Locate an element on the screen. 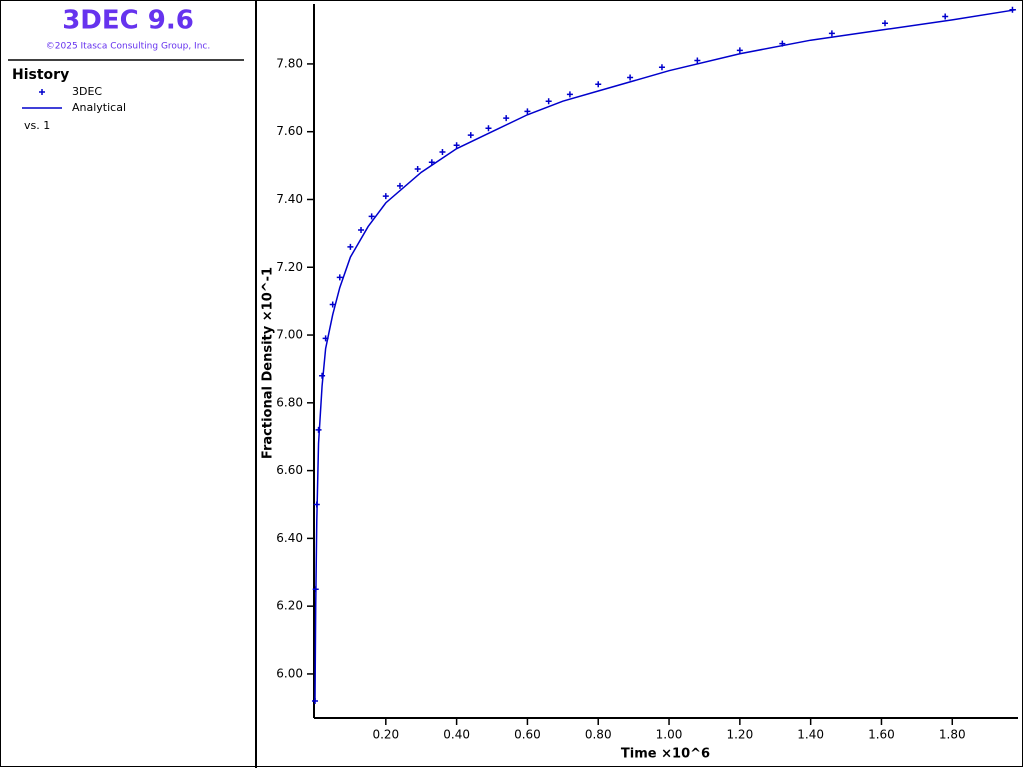 This screenshot has width=1024, height=768. y-tick-label: 6.20 is located at coordinates (289, 606).